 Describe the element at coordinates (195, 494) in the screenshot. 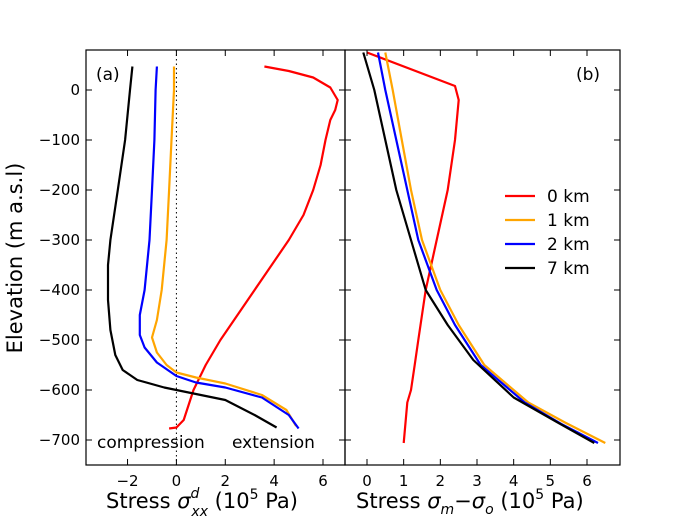

I see `x-label-a-sup: d` at that location.